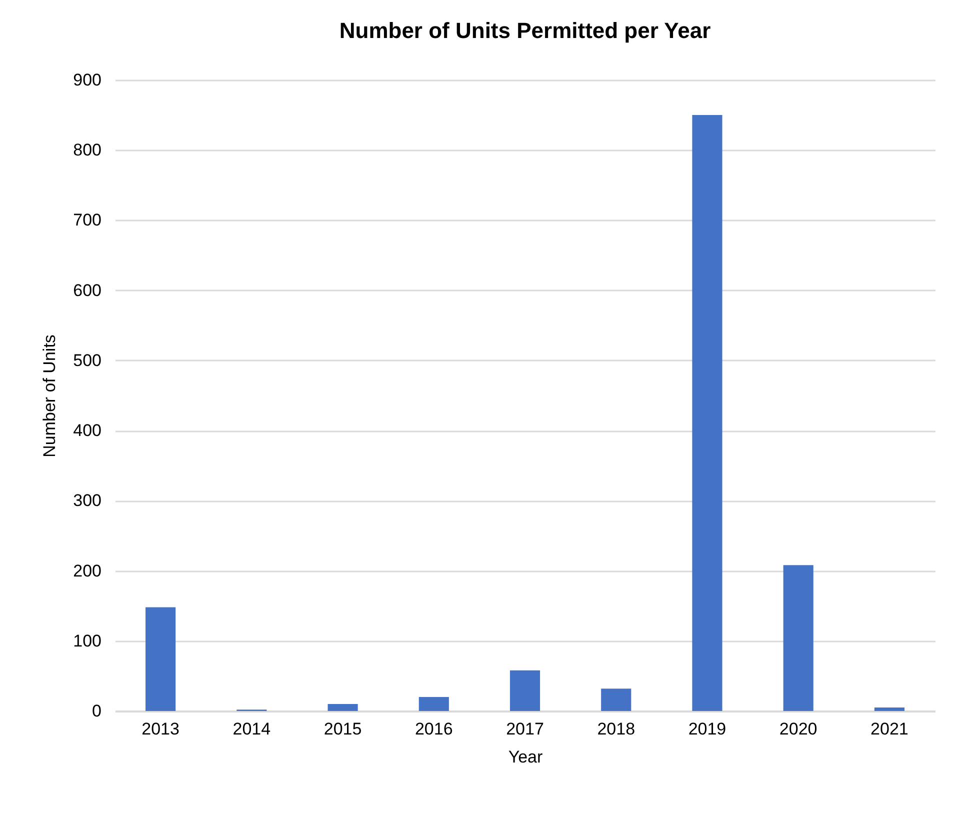  What do you see at coordinates (526, 757) in the screenshot?
I see `x-axis-title: Year` at bounding box center [526, 757].